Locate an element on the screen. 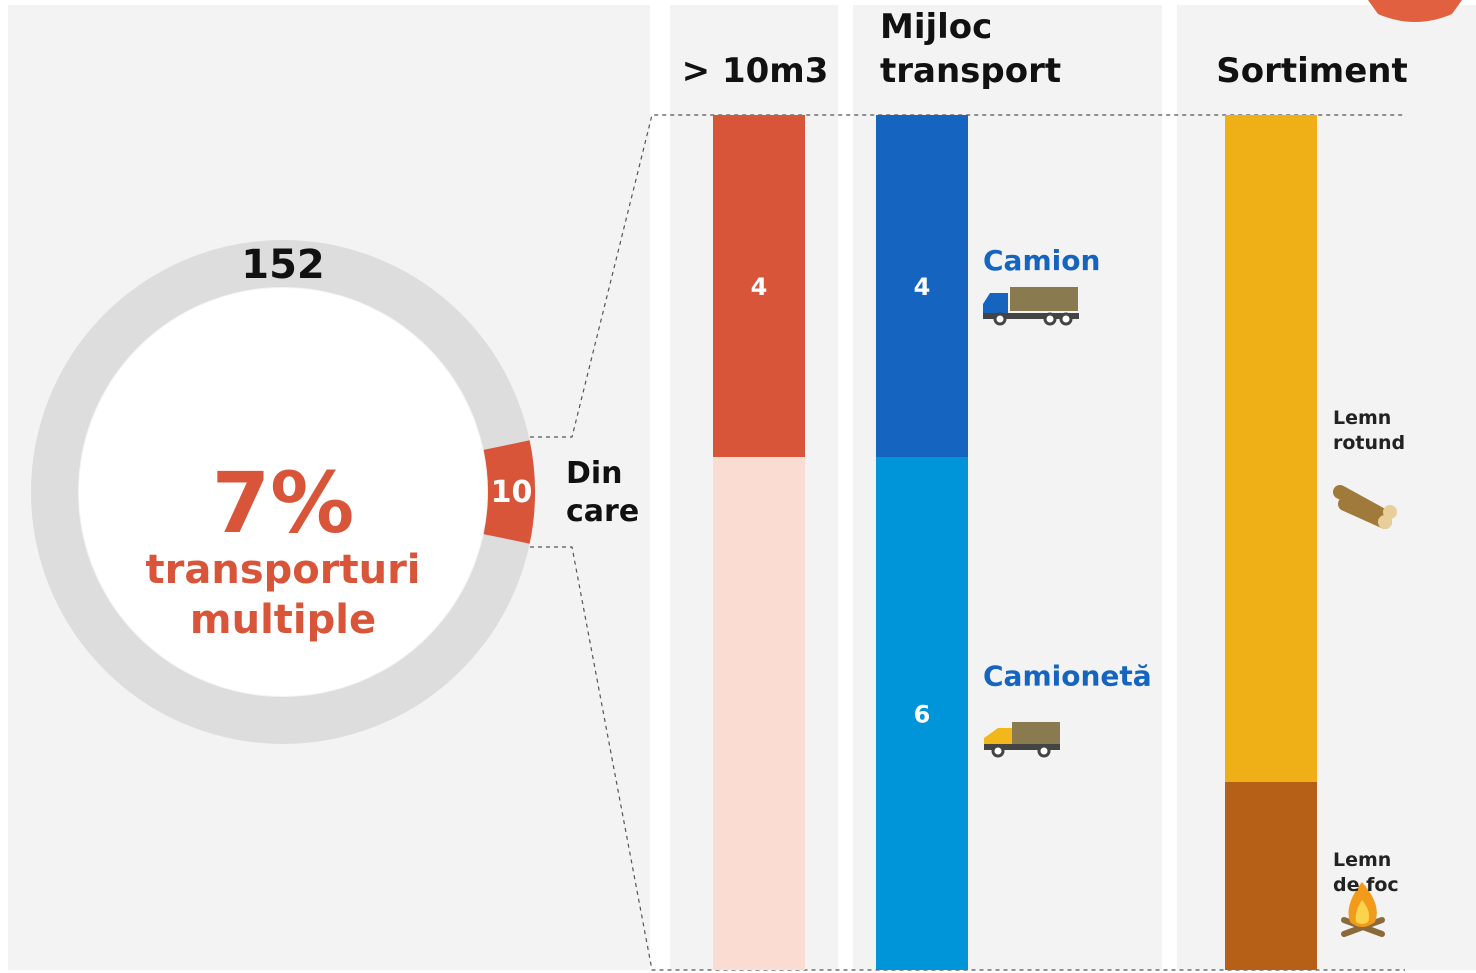 The height and width of the screenshot is (973, 1476). total-label: 152 is located at coordinates (283, 265).